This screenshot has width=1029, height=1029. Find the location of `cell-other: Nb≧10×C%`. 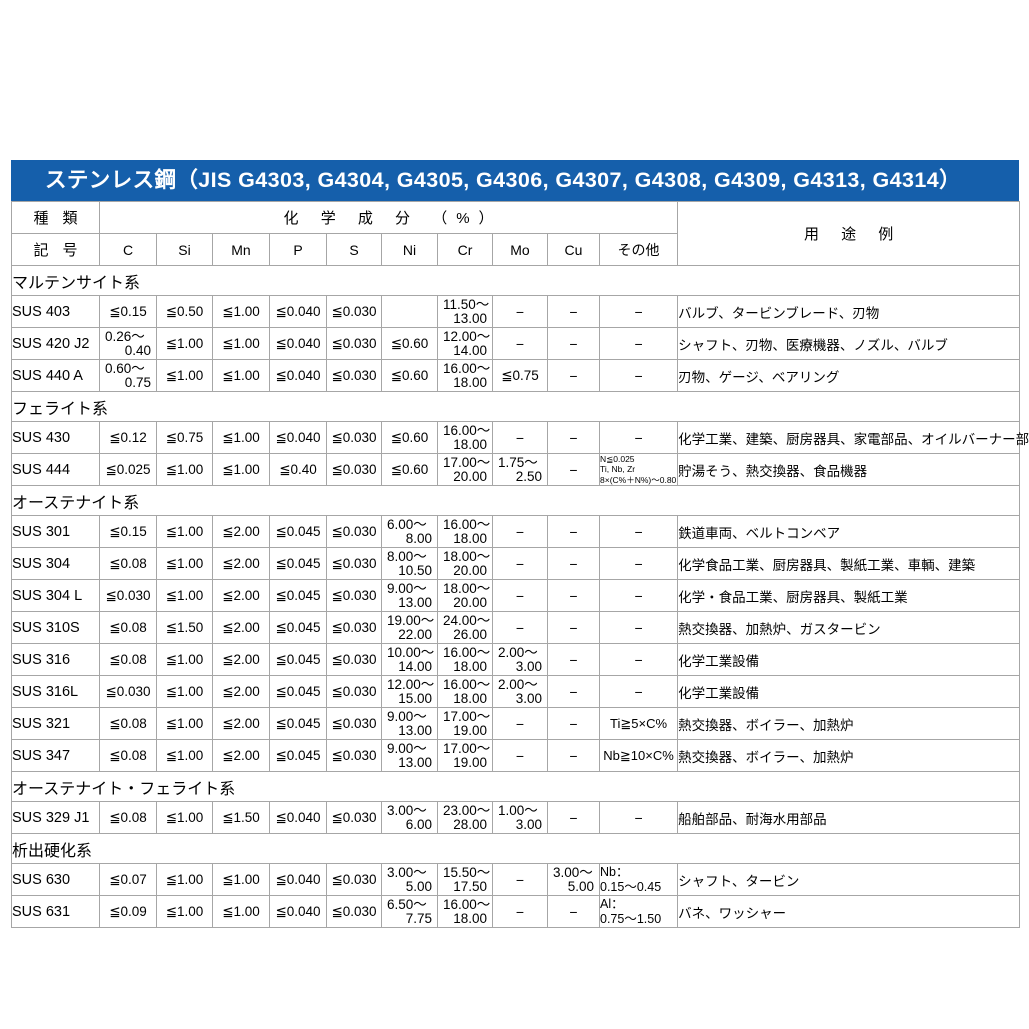

cell-other: Nb≧10×C% is located at coordinates (638, 755).